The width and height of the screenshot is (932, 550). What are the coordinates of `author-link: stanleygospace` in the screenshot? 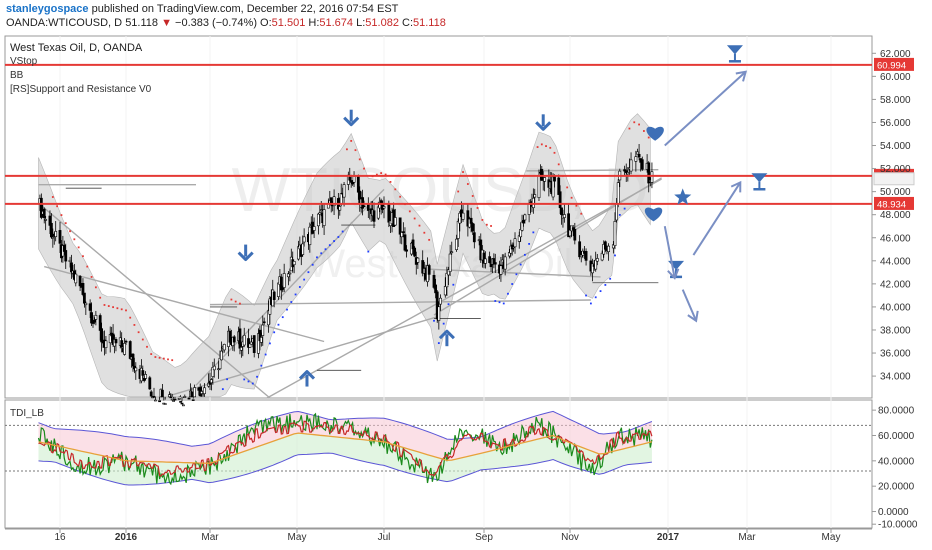 It's located at (47, 9).